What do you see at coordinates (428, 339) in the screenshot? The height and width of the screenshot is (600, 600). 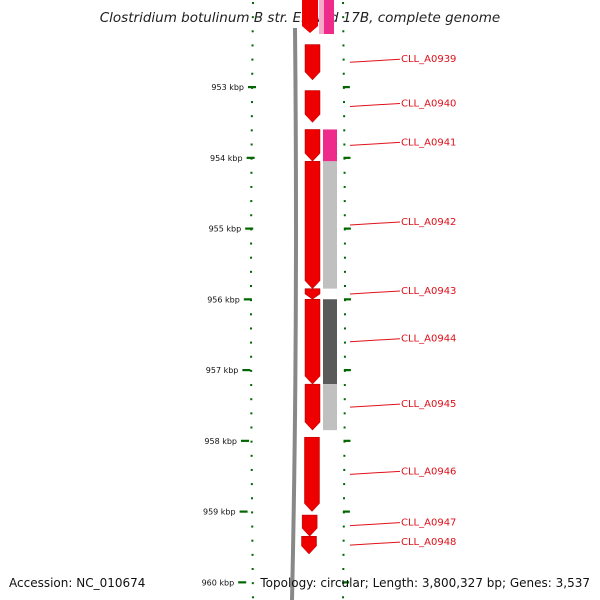 I see `gene-label: CLL_A0944` at bounding box center [428, 339].